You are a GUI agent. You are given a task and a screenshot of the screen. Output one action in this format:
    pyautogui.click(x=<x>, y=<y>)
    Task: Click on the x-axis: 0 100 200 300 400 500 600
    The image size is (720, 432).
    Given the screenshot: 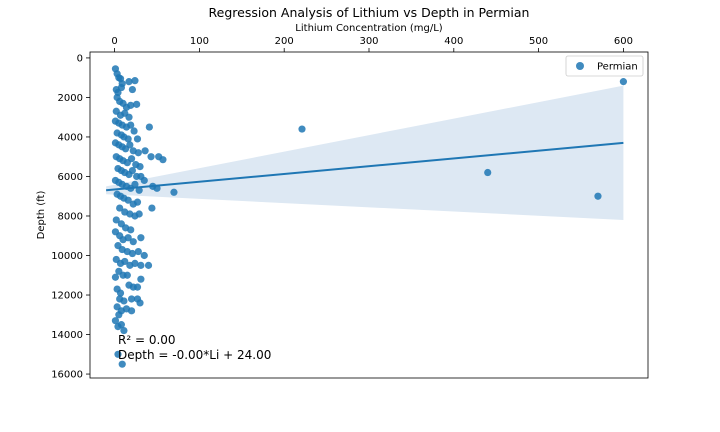 What is the action you would take?
    pyautogui.click(x=372, y=44)
    